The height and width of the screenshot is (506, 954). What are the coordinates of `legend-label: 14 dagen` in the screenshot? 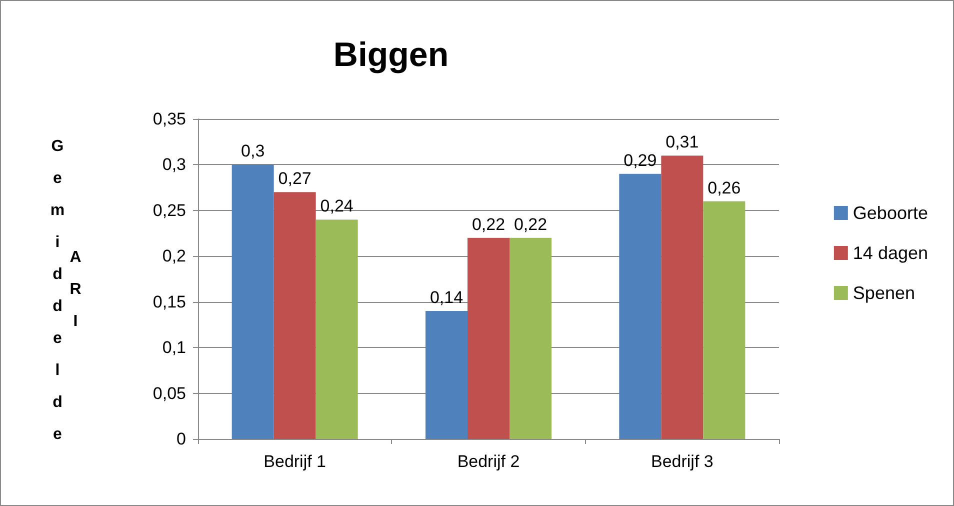 It's located at (890, 253).